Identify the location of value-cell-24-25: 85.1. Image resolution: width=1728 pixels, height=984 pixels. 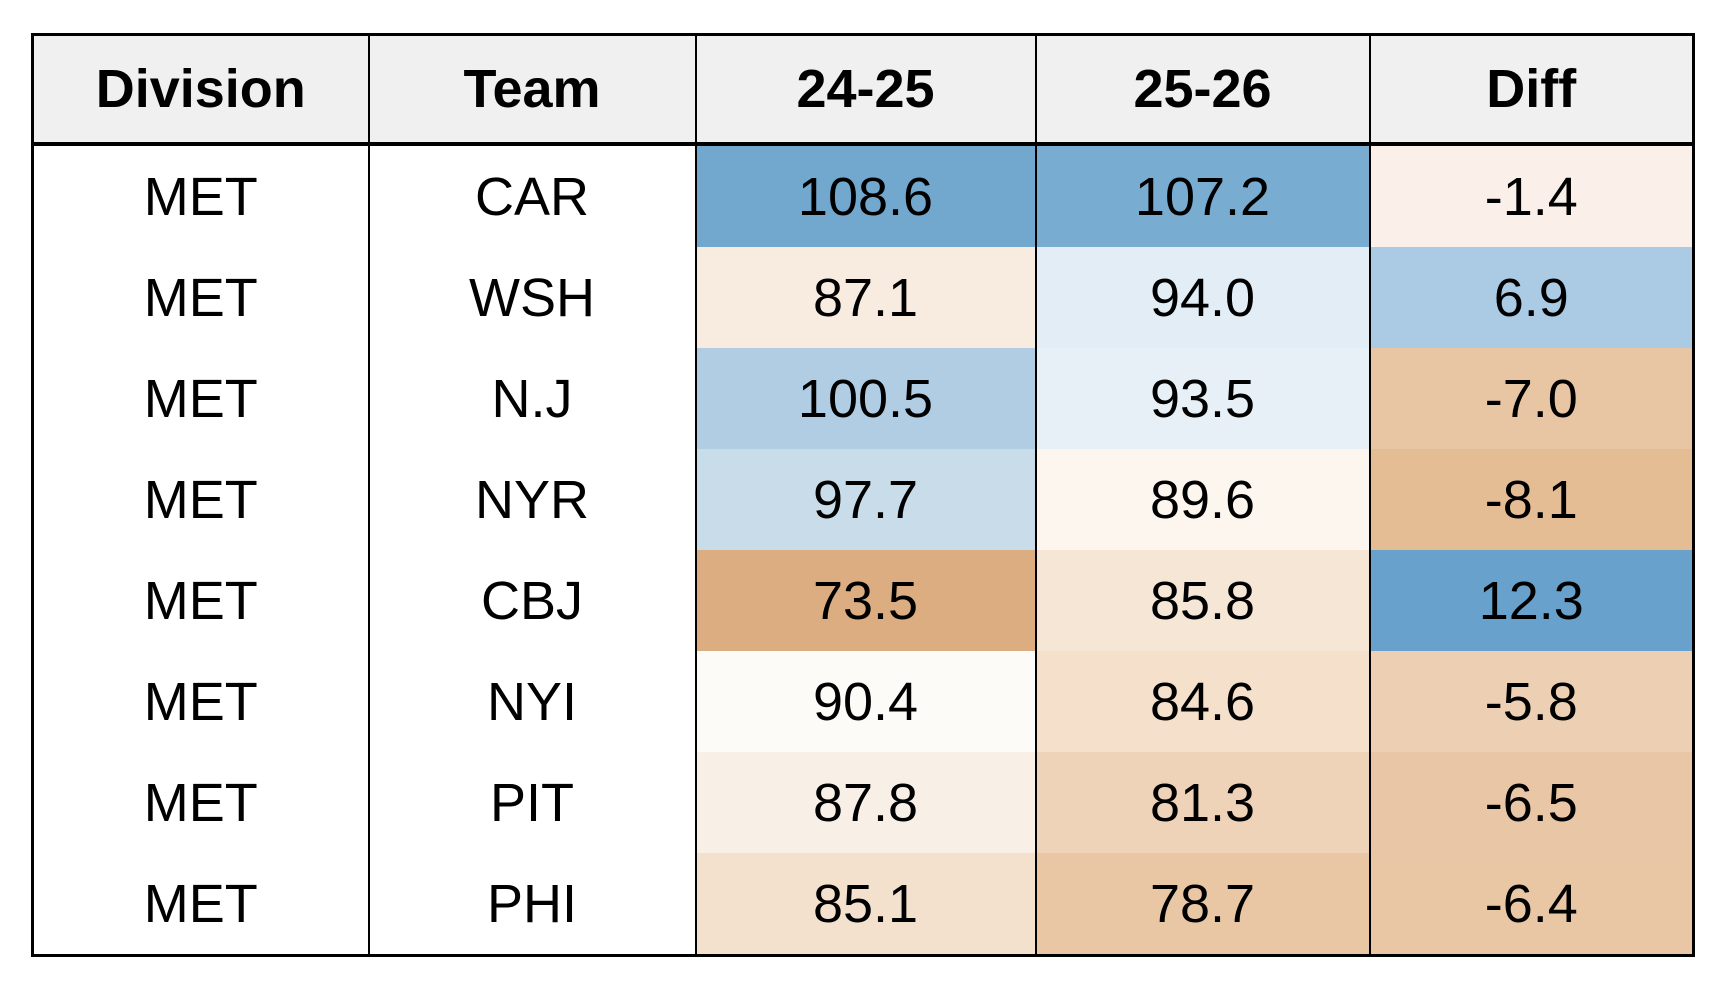
(865, 904).